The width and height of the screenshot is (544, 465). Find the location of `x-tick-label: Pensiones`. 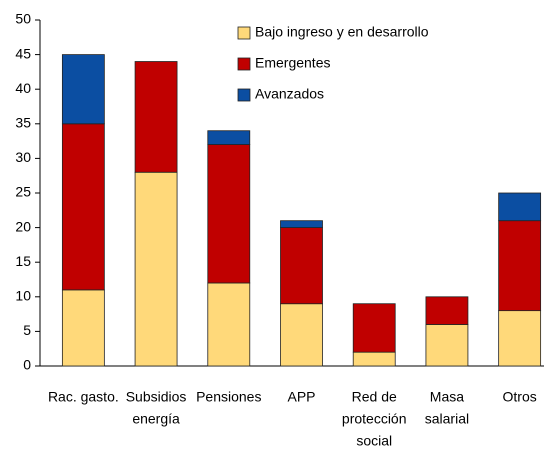

x-tick-label: Pensiones is located at coordinates (228, 397).